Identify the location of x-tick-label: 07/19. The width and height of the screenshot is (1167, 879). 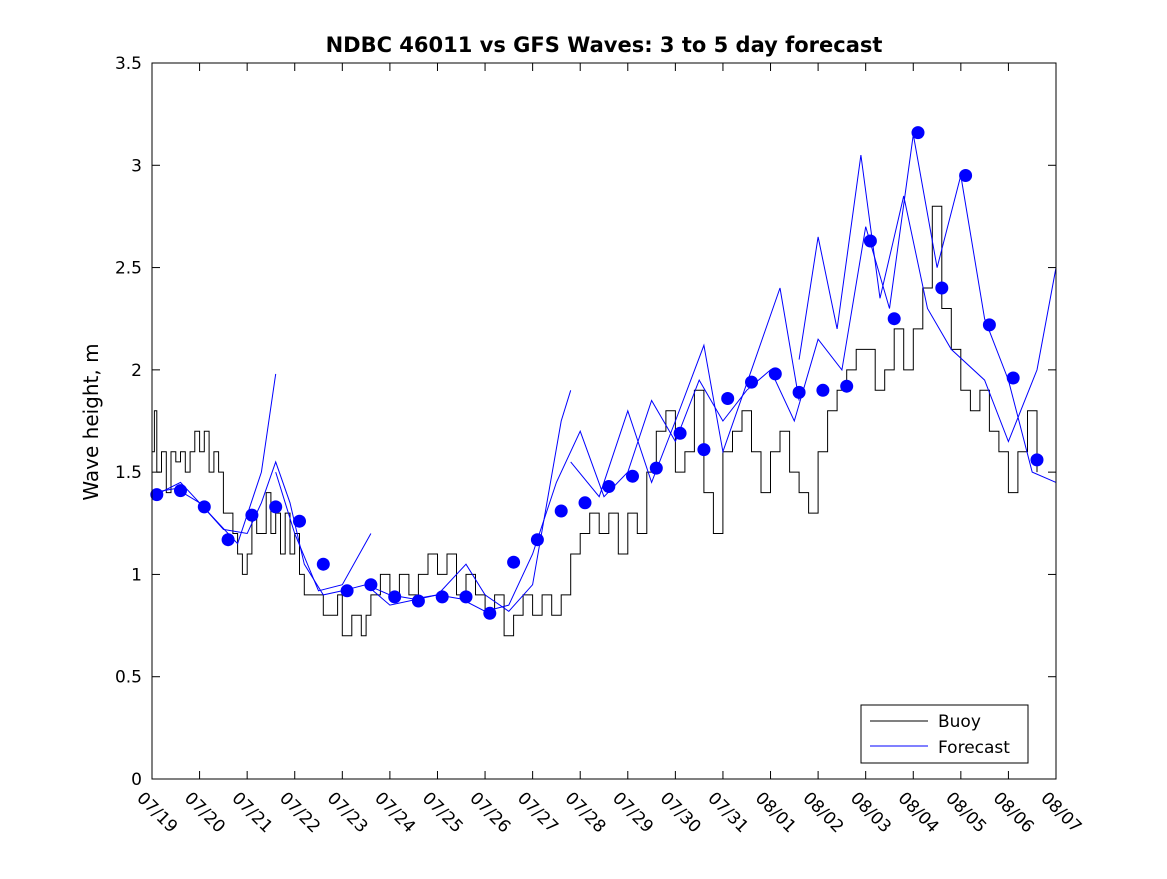
(156, 812).